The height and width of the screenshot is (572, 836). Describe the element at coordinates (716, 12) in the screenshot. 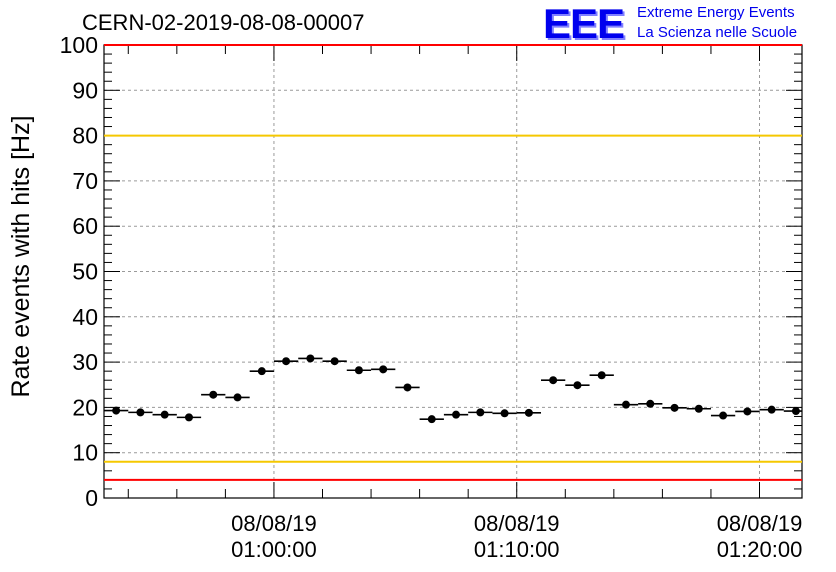

I see `logo-line-1: Extreme Energy Events` at that location.